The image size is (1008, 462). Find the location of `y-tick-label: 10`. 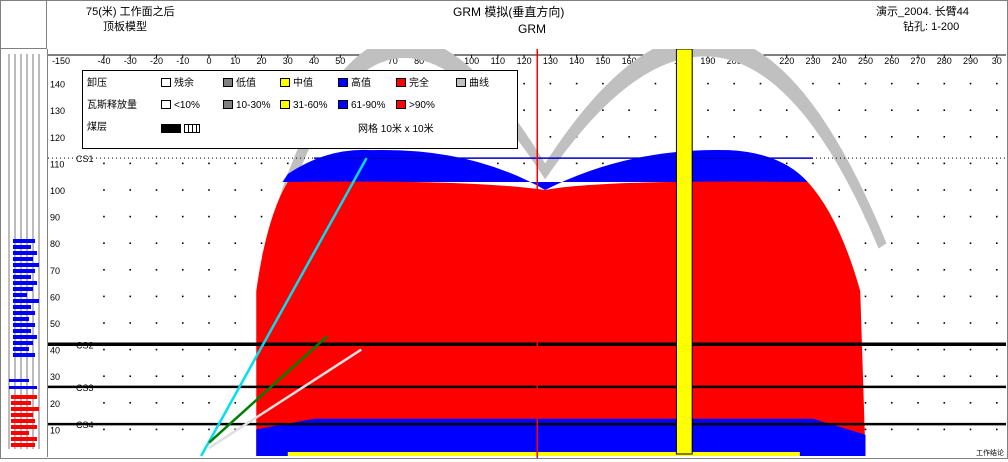

y-tick-label: 10 is located at coordinates (55, 430).